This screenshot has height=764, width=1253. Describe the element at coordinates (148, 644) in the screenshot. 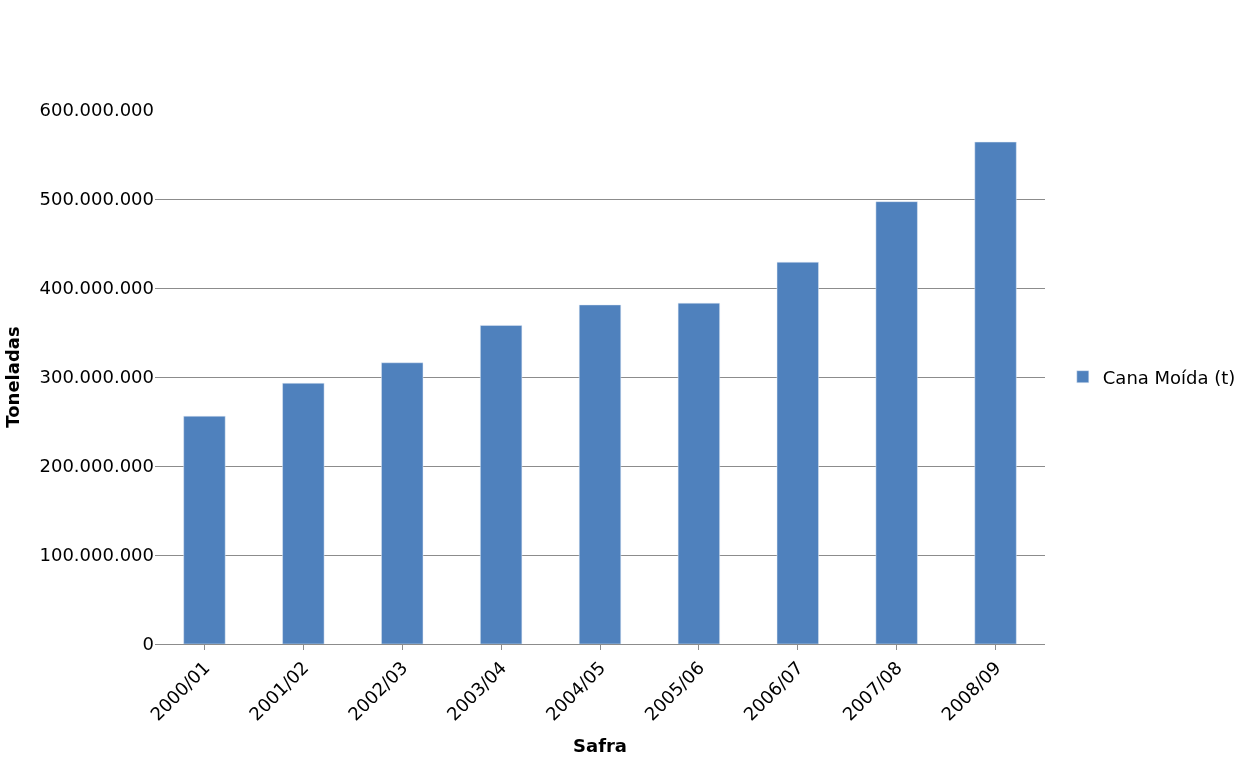

I see `y-tick-label: 0` at that location.